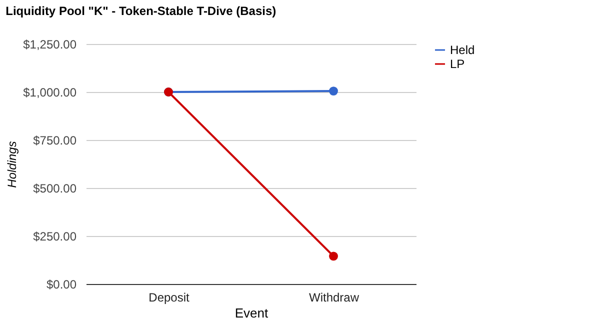 Image resolution: width=600 pixels, height=330 pixels. I want to click on x-axis-title: Event, so click(251, 313).